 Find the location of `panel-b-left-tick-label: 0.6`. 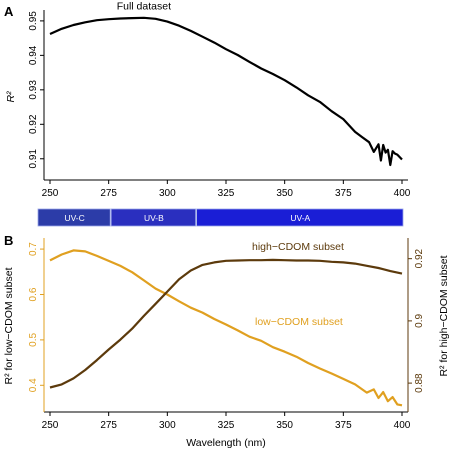

panel-b-left-tick-label: 0.6 is located at coordinates (33, 294).